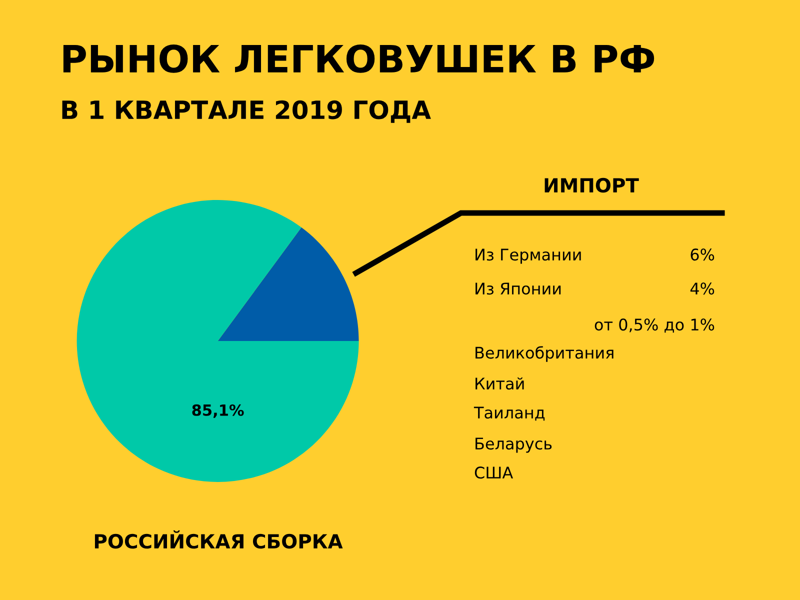  I want to click on chart-subtitle: В 1 КВАРТАЛЕ 2019 ГОДА, so click(246, 111).